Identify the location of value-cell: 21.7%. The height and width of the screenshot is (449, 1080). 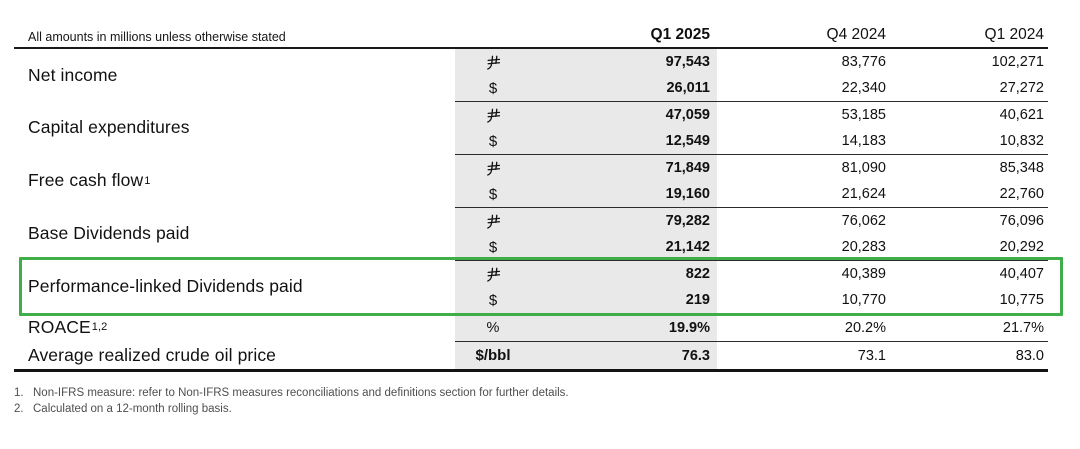
(1023, 327).